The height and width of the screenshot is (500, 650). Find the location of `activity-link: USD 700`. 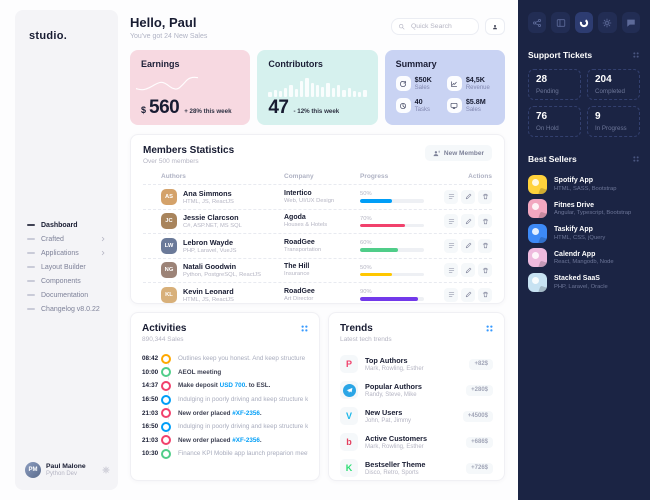

activity-link: USD 700 is located at coordinates (232, 386).